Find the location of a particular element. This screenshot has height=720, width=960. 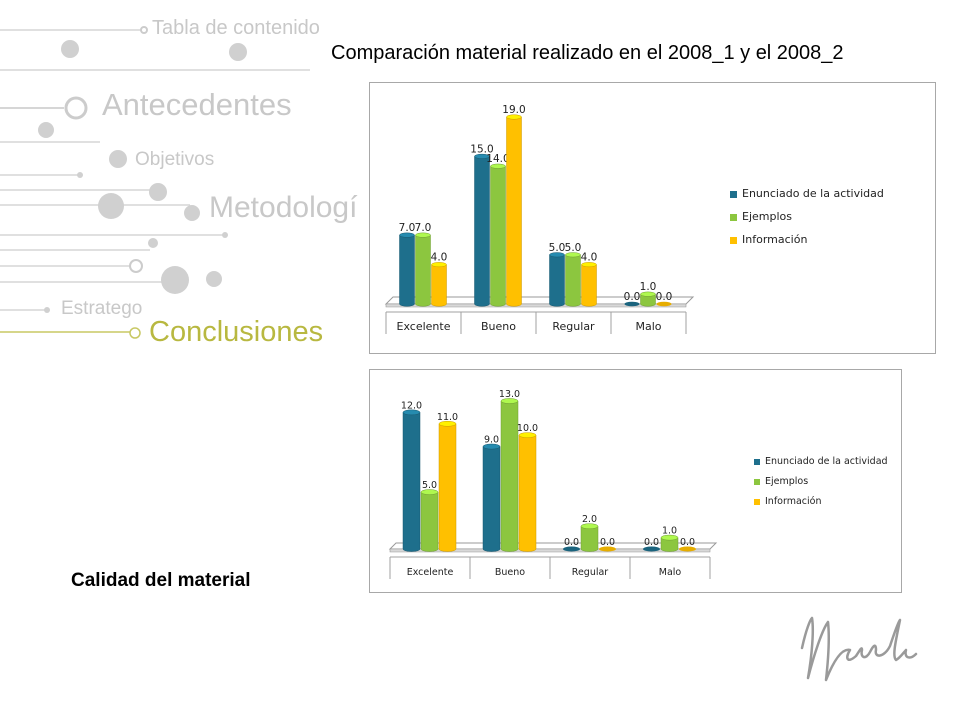

data-label-informacion-regular: 4.0 is located at coordinates (589, 258).